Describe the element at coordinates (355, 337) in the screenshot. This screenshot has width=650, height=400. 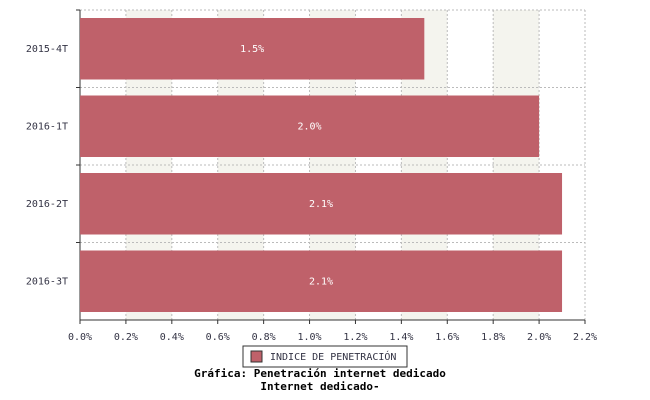
I see `x-tick-label: 1.2%` at that location.